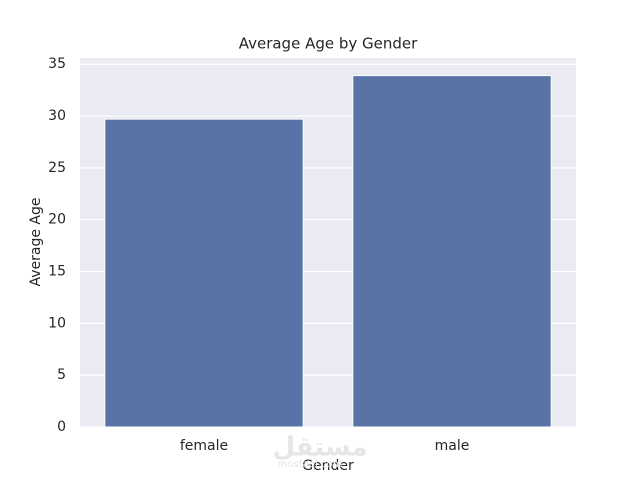  Describe the element at coordinates (452, 446) in the screenshot. I see `x-tick-label: male` at that location.